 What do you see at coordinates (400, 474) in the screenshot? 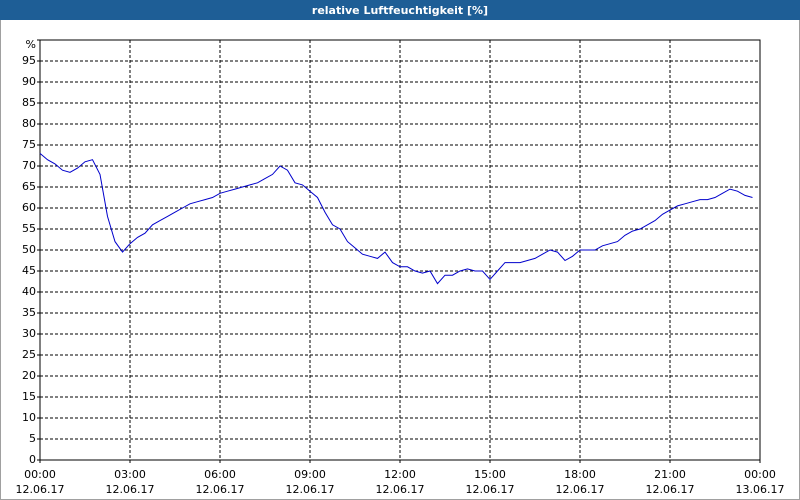
I see `x-tick-label: 12:00` at bounding box center [400, 474].